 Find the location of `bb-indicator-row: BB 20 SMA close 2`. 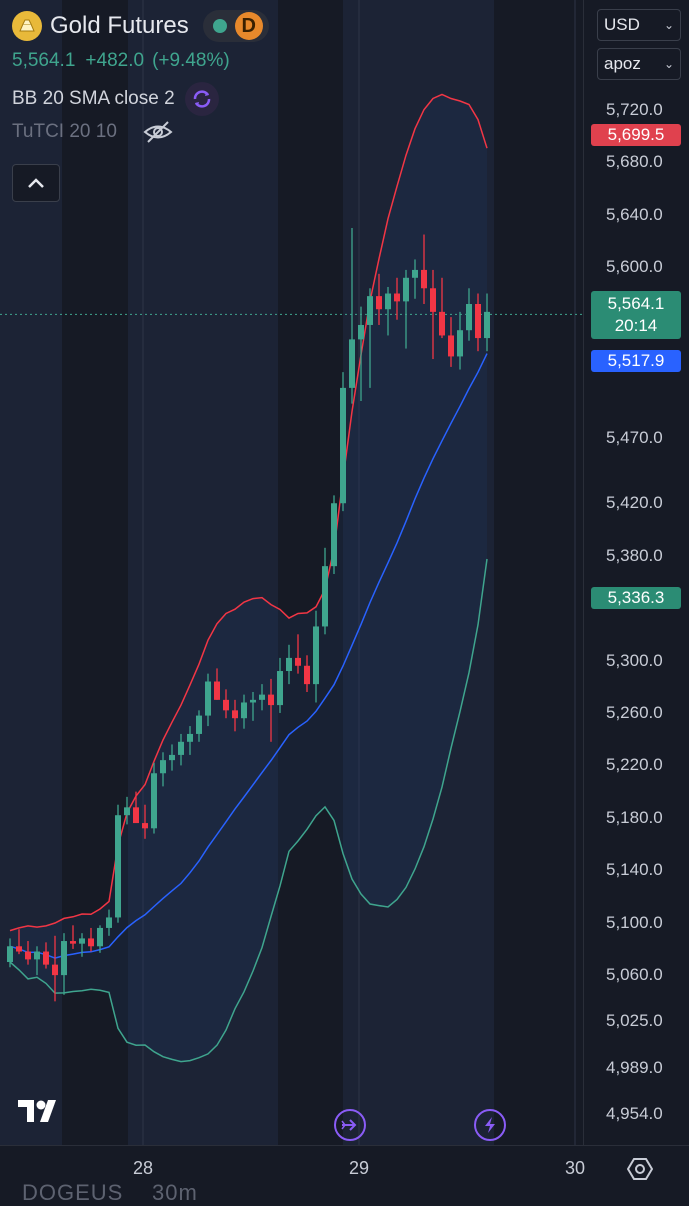

bb-indicator-row: BB 20 SMA close 2 is located at coordinates (115, 99).